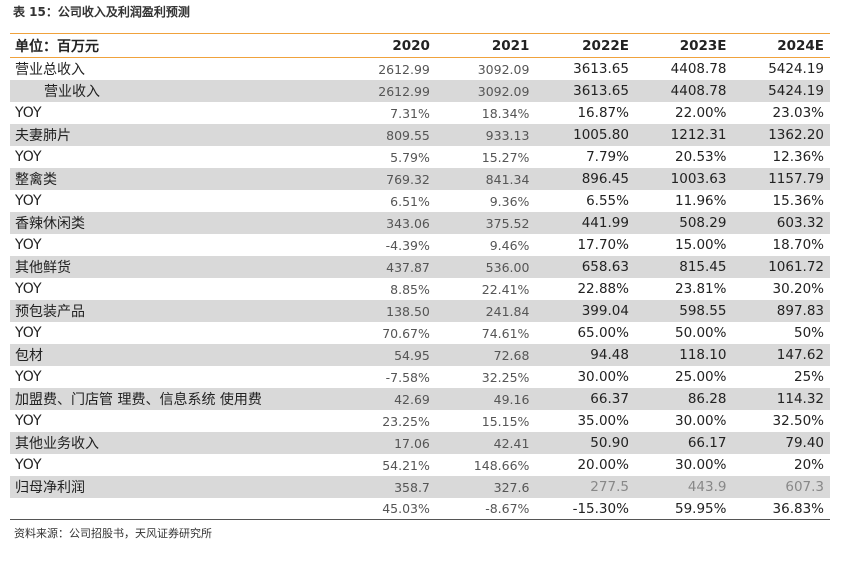 The image size is (841, 562). I want to click on table-cell: 36.83%, so click(798, 508).